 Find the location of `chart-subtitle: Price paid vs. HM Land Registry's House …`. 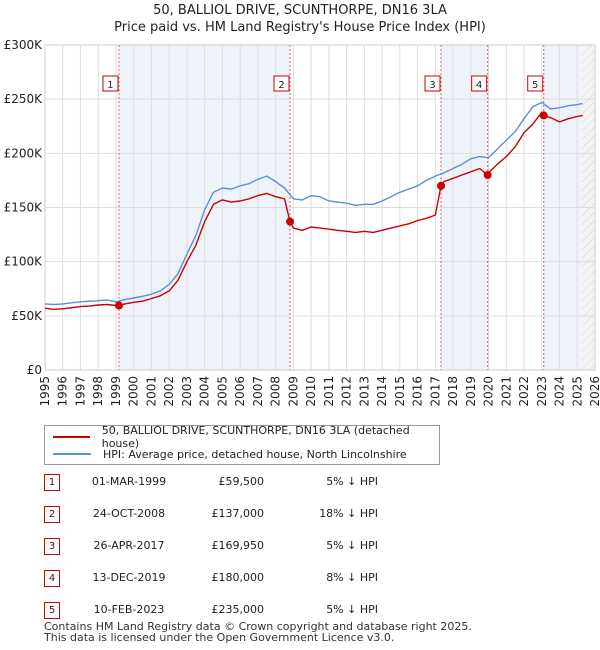

chart-subtitle: Price paid vs. HM Land Registry's House … is located at coordinates (300, 27).